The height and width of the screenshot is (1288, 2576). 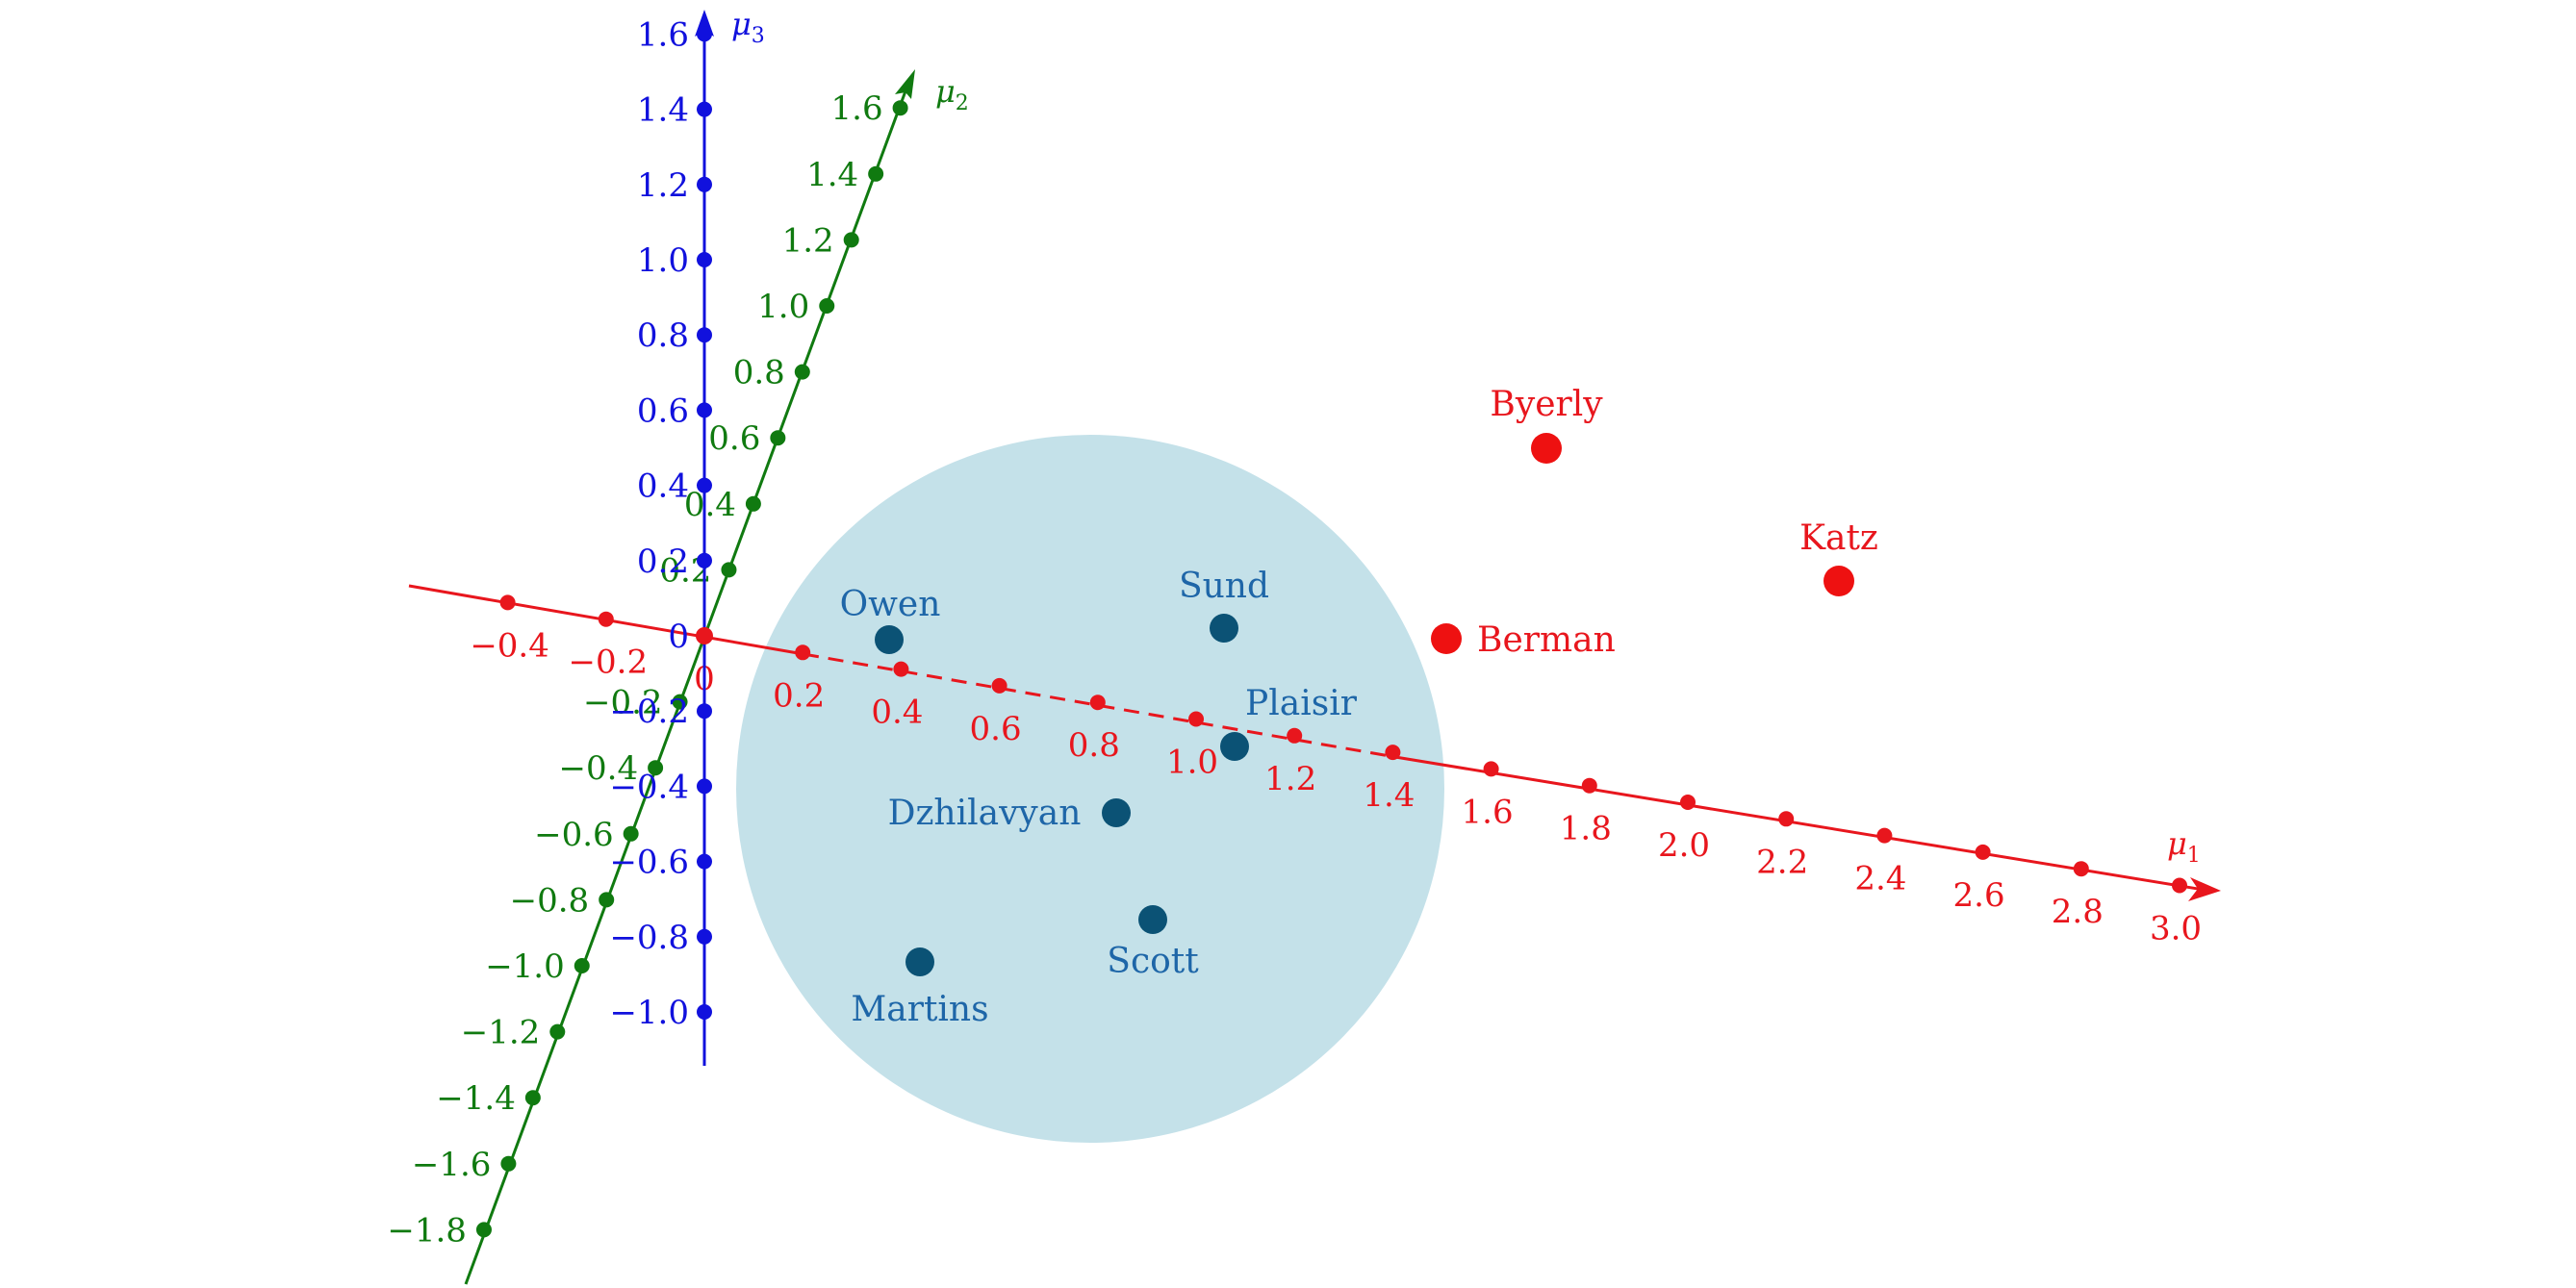 What do you see at coordinates (501, 1033) in the screenshot?
I see `mu2-tick-label: −1.2` at bounding box center [501, 1033].